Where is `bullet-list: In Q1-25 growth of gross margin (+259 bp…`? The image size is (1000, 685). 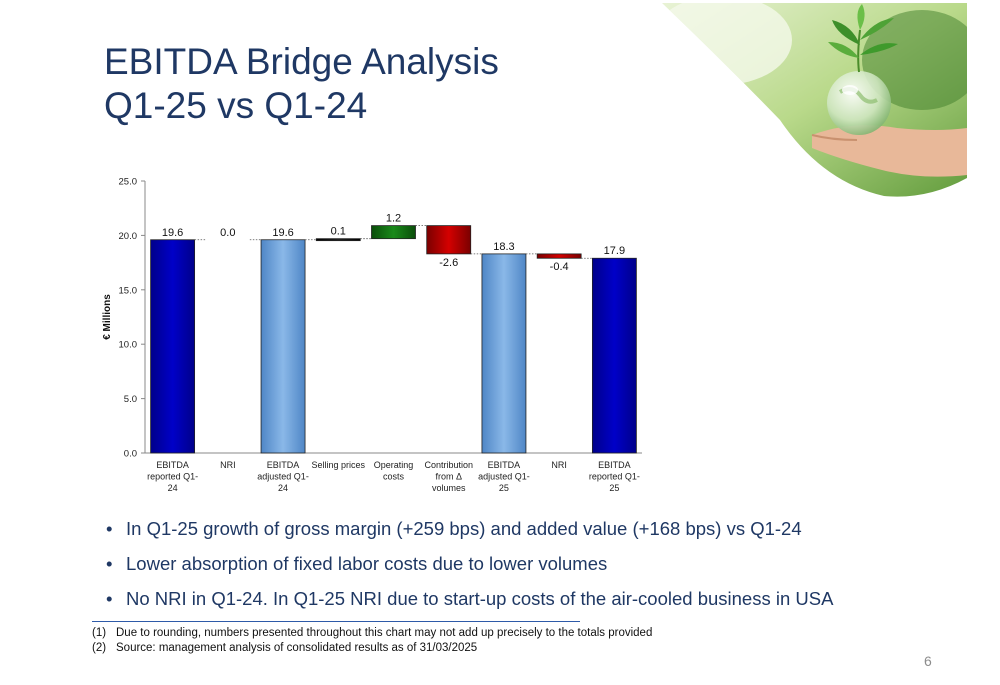
bullet-list: In Q1-25 growth of gross margin (+259 bp… is located at coordinates (468, 568).